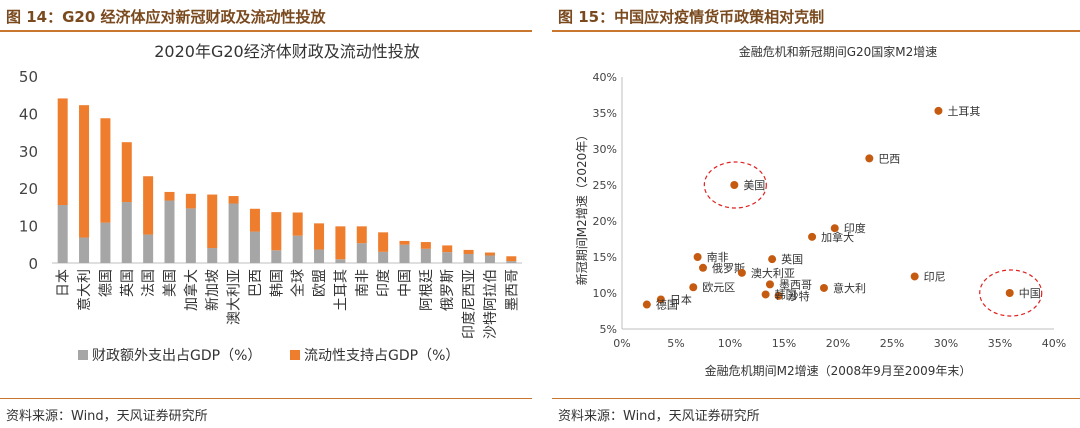  What do you see at coordinates (286, 51) in the screenshot?
I see `bar-chart-title: 2020年G20经济体财政及流动性投放` at bounding box center [286, 51].